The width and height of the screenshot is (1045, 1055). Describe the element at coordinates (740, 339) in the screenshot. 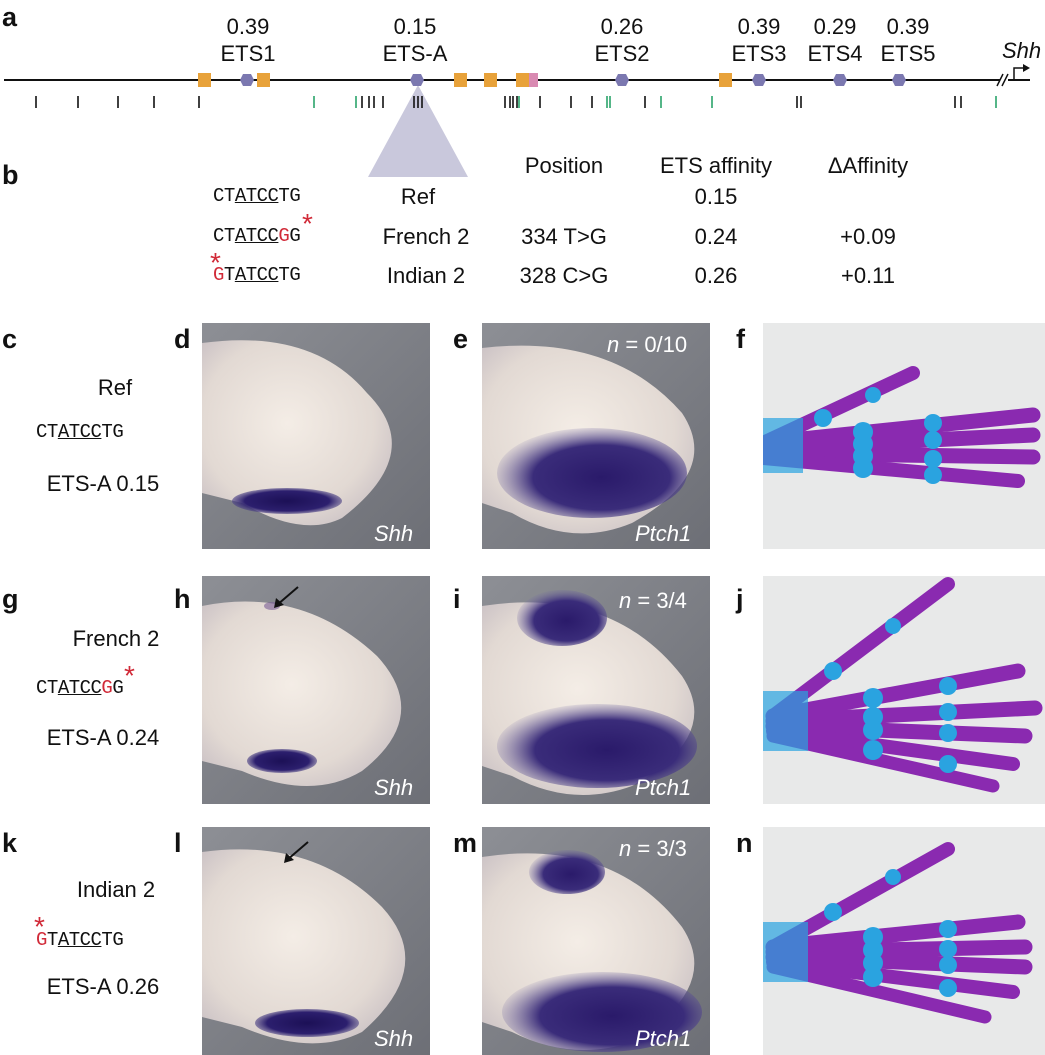

I see `panel-label-f: f` at that location.